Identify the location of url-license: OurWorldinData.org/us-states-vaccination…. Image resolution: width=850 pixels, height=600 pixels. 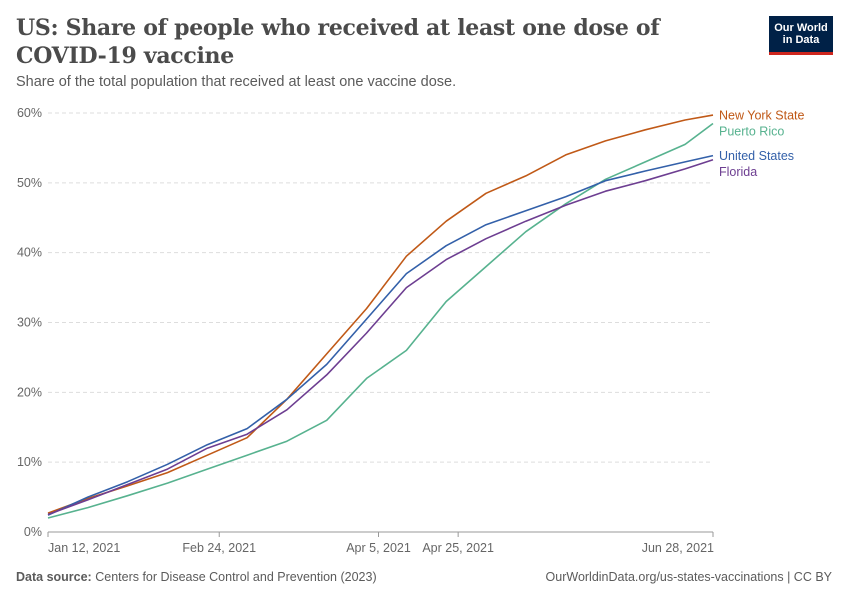
(688, 577).